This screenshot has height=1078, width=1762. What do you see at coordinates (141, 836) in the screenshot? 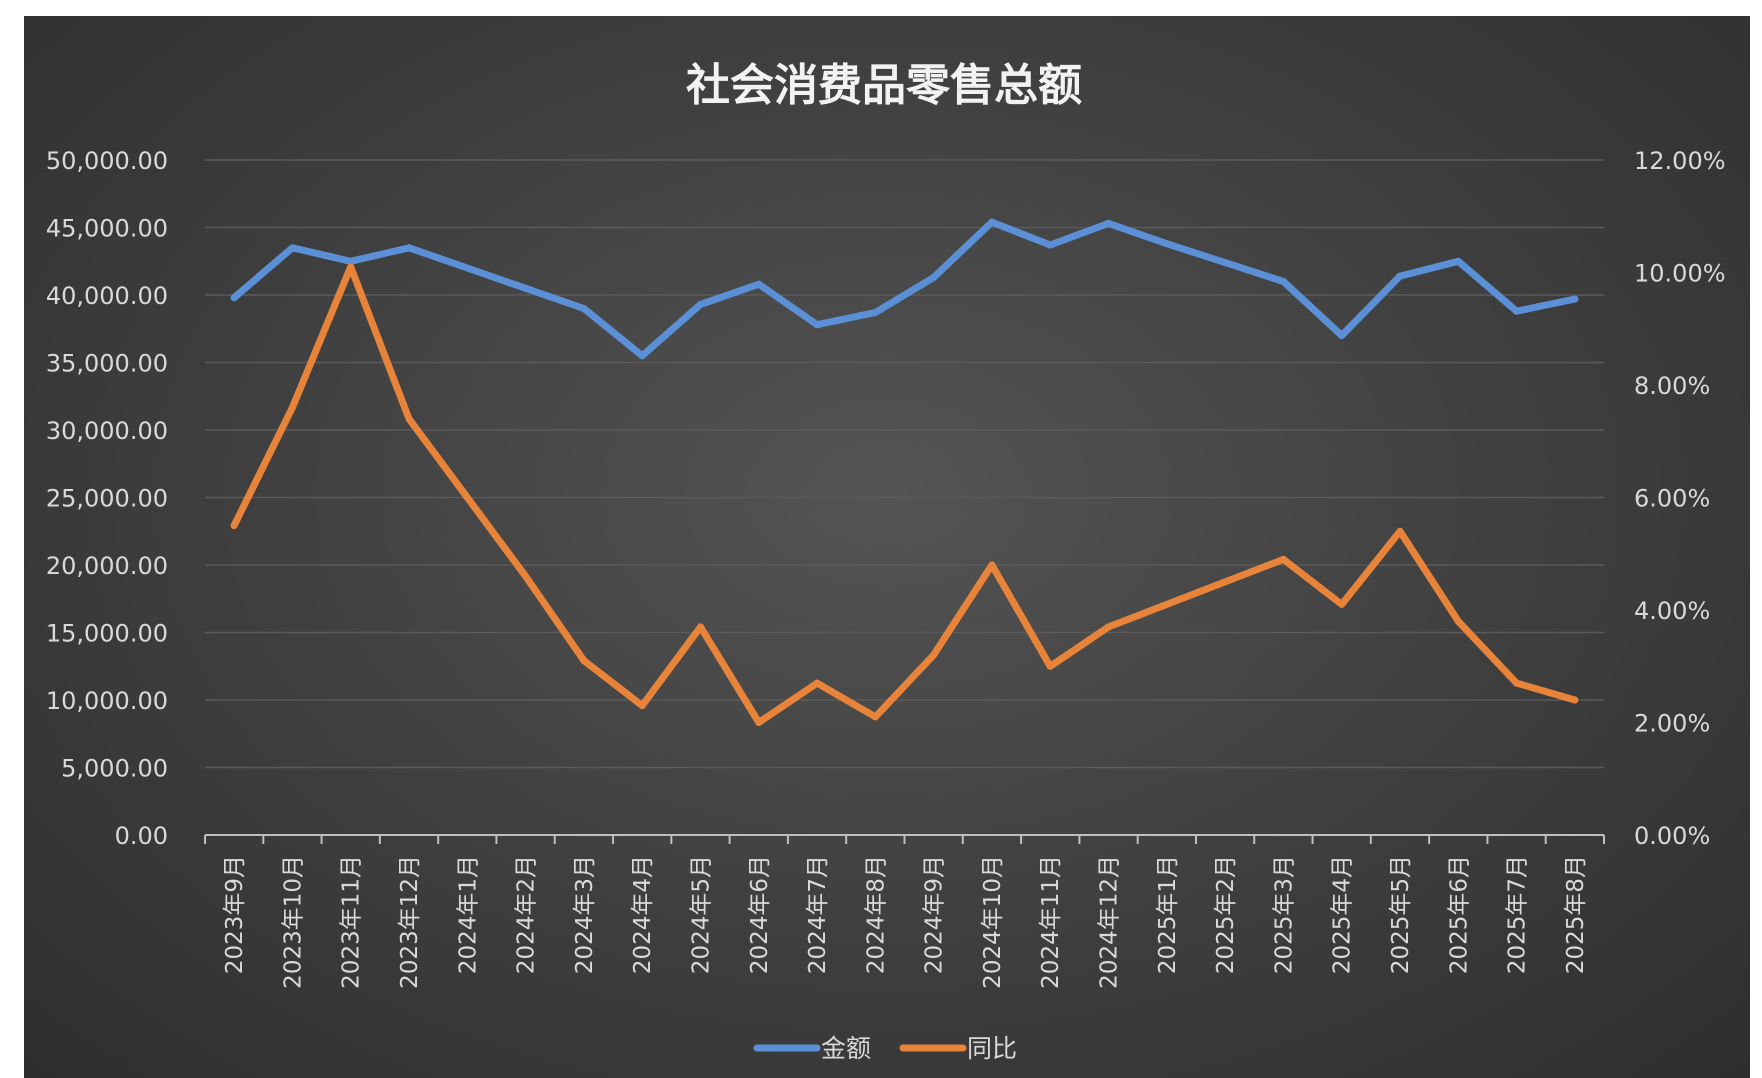
I see `left-tick-label: 0.00` at bounding box center [141, 836].